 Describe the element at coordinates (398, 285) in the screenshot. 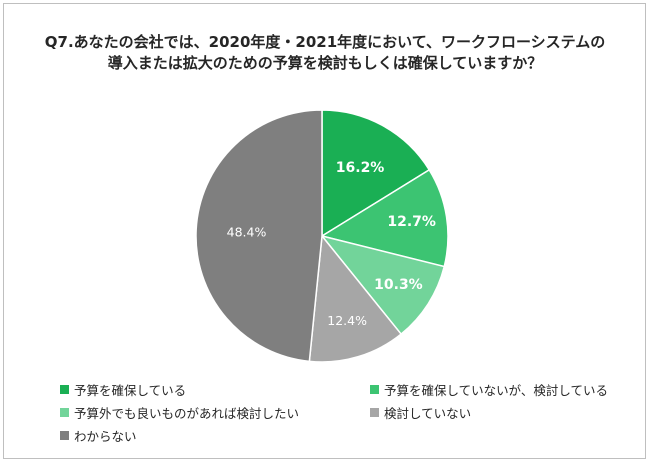

I see `pie-data-label-3: 10.3%` at that location.